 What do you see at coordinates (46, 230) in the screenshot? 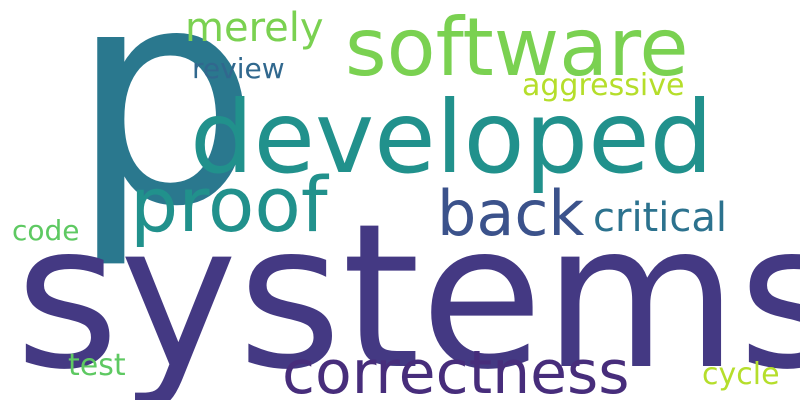
I see `word-code: code` at bounding box center [46, 230].